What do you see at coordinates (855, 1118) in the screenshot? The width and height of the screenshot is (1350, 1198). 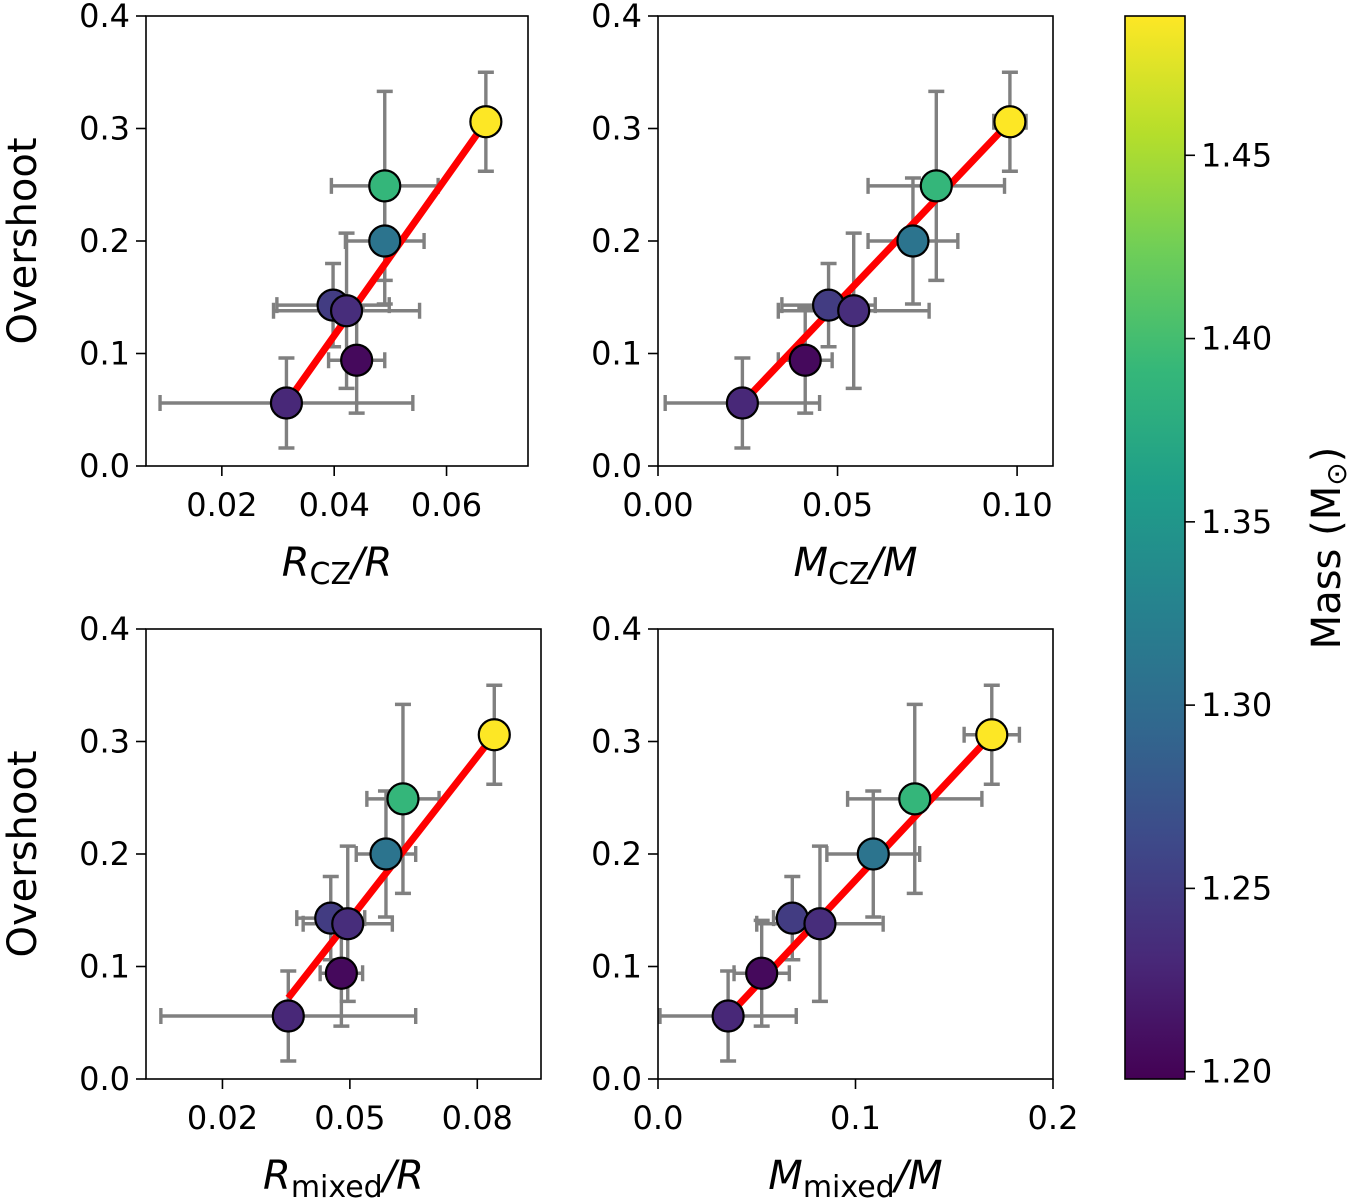 I see `x-tick-label: 0.1` at bounding box center [855, 1118].